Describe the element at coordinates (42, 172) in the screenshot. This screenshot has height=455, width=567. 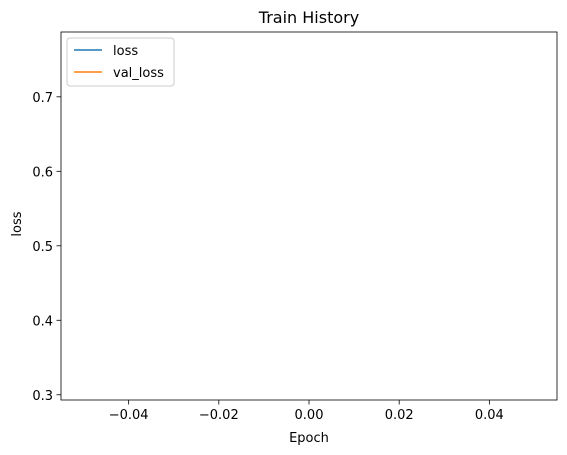
I see `y-tick-label: 0.6` at that location.